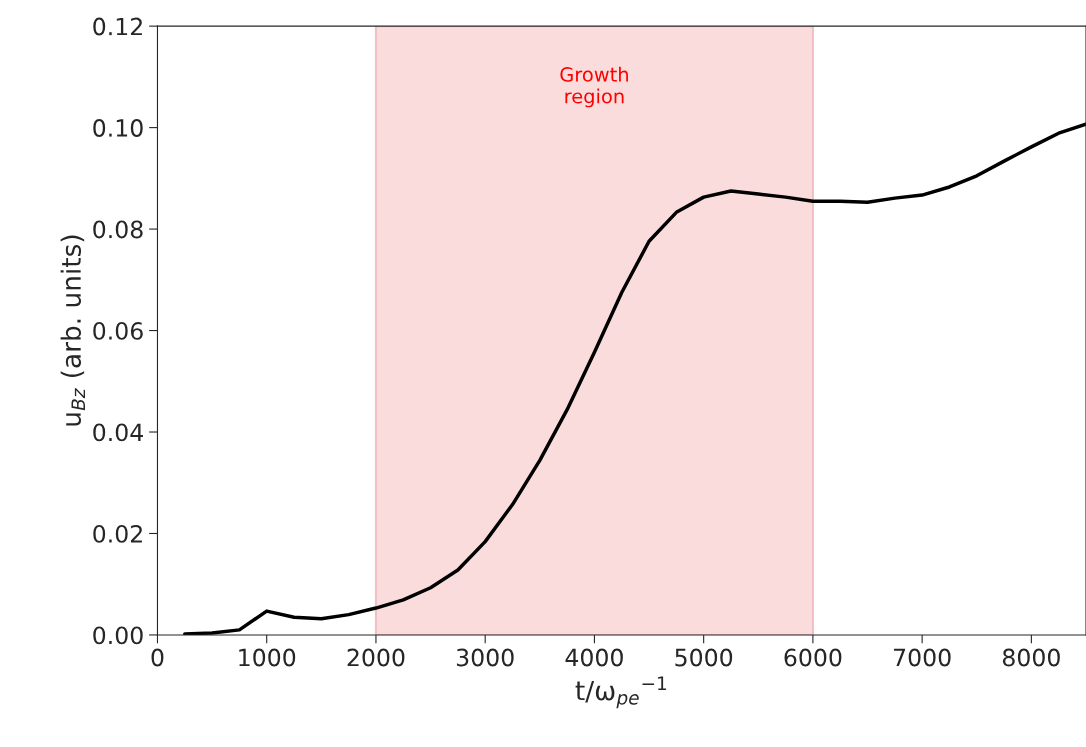  What do you see at coordinates (118, 635) in the screenshot?
I see `y-tick-label: 0.00` at bounding box center [118, 635].